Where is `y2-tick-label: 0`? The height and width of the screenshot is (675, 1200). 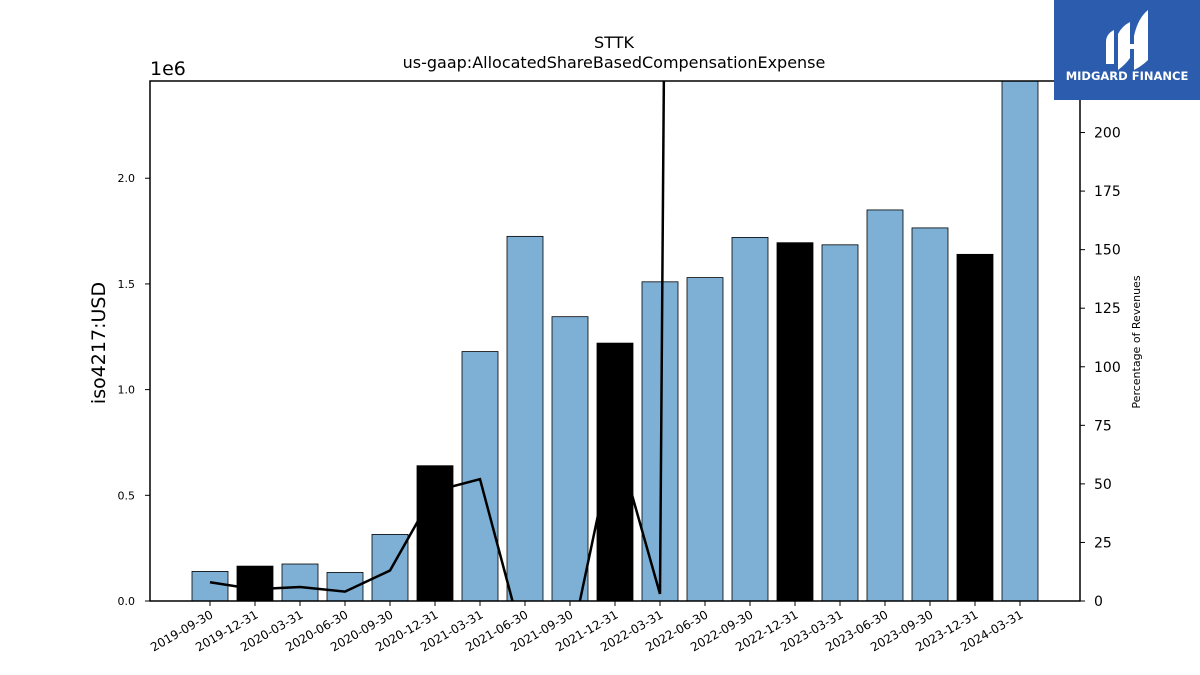 y2-tick-label: 0 is located at coordinates (1098, 602).